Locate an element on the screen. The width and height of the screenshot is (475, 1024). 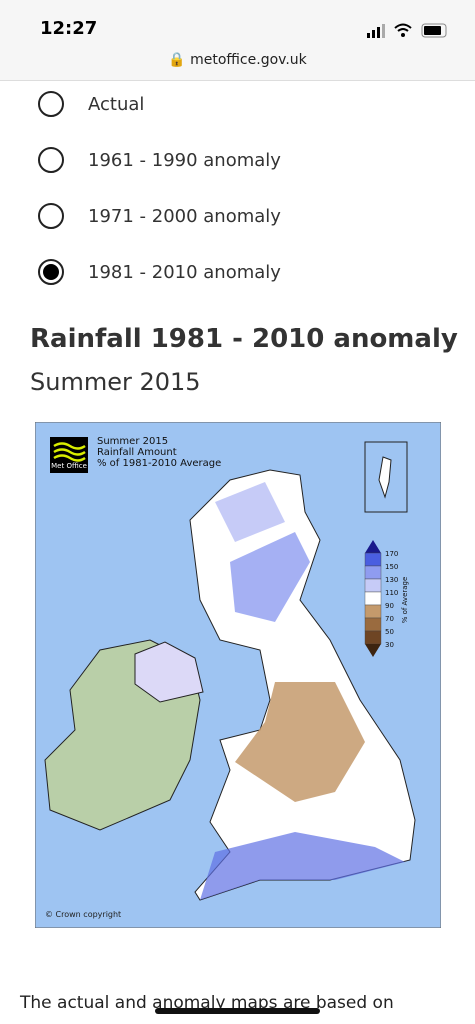
legend-label: 110 is located at coordinates (391, 593).